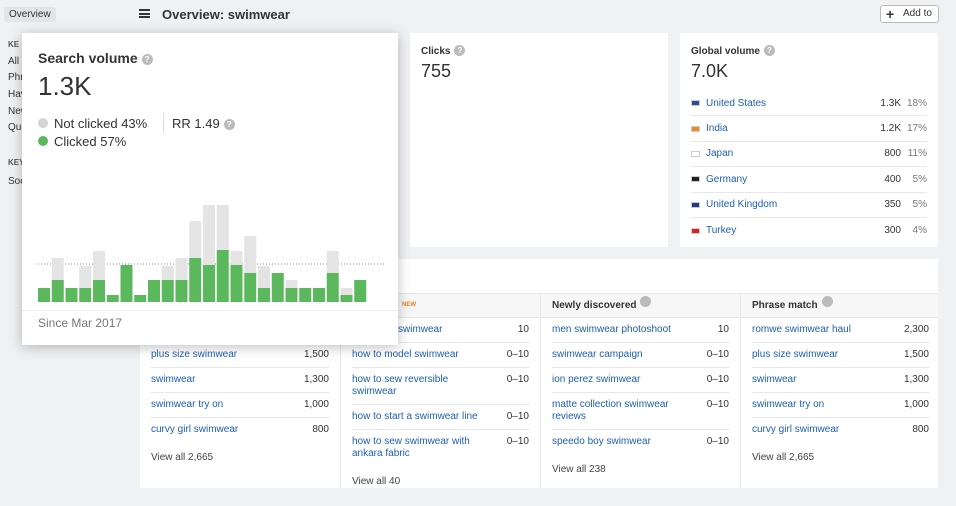  What do you see at coordinates (14, 61) in the screenshot?
I see `sidebar-item: All` at bounding box center [14, 61].